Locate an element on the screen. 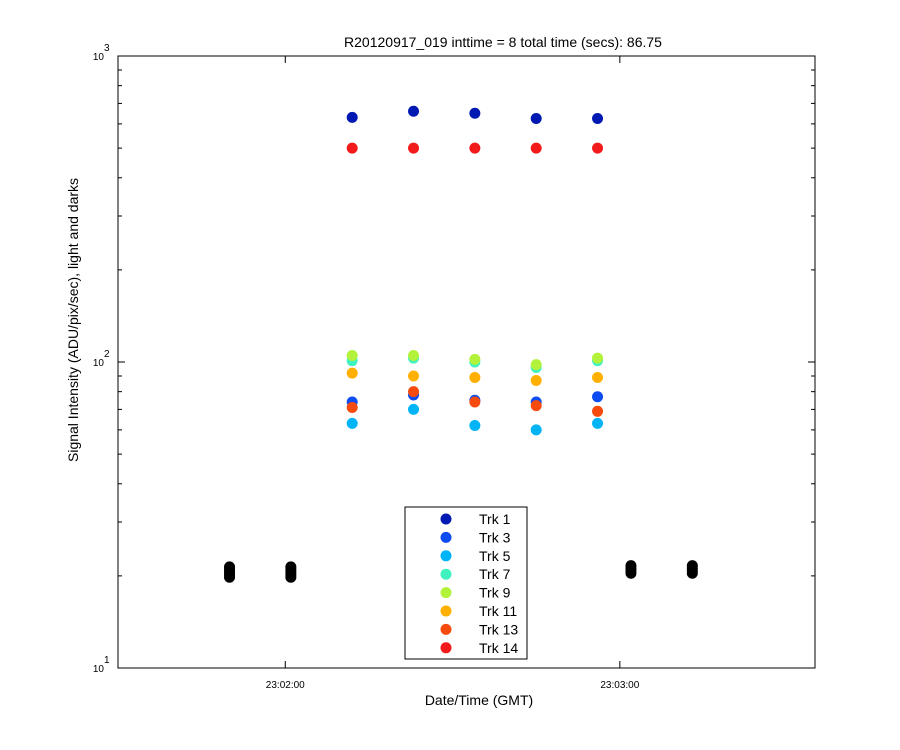 The width and height of the screenshot is (900, 750). legend-label: Trk 3 is located at coordinates (495, 537).